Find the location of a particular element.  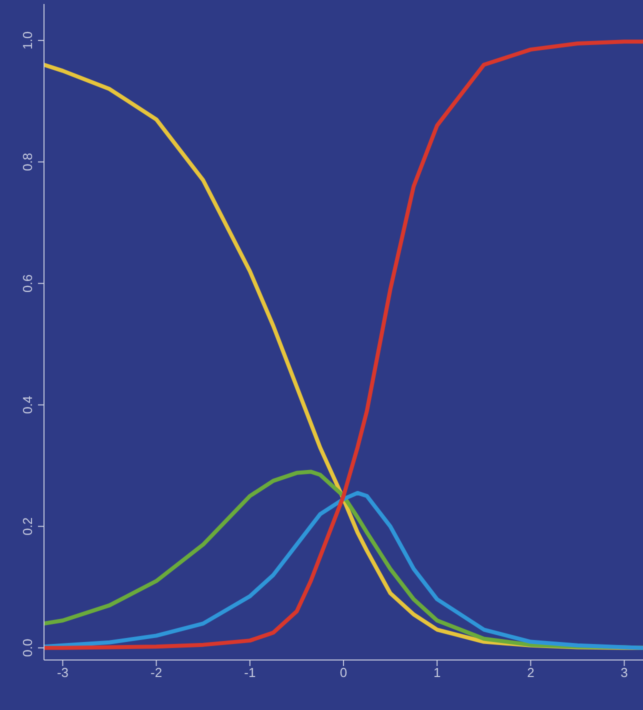

x-tick-label: 3 is located at coordinates (624, 672).